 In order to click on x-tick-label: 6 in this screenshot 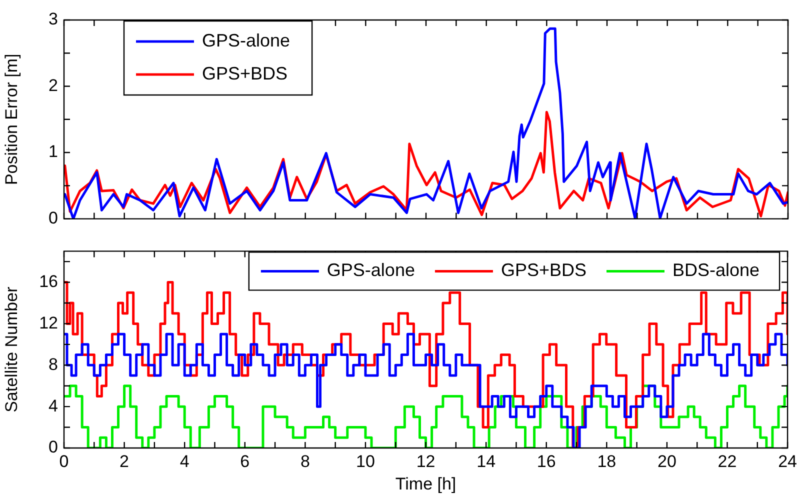, I will do `click(245, 461)`.